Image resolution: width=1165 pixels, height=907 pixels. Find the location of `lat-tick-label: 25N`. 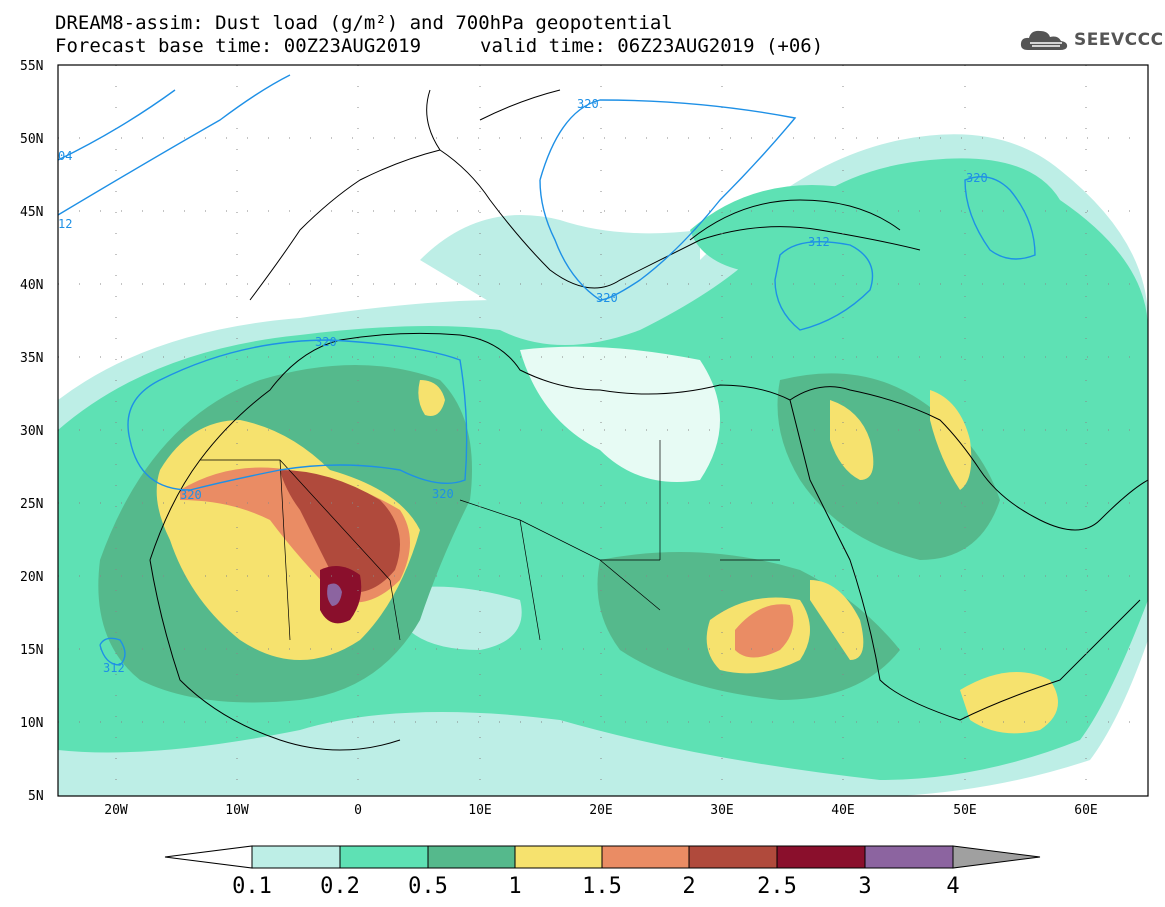

lat-tick-label: 25N is located at coordinates (31, 504).